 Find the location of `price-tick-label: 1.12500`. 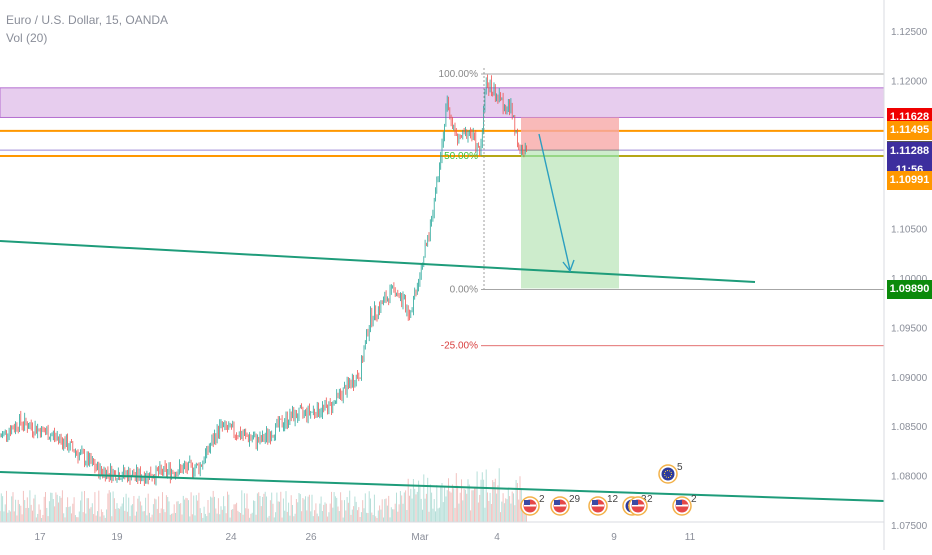

price-tick-label: 1.12500 is located at coordinates (909, 32).